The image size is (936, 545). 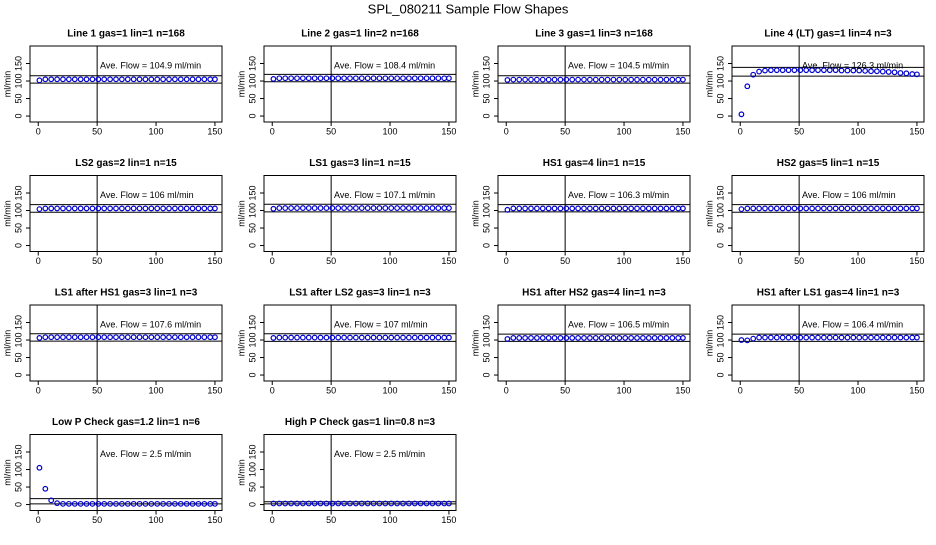 What do you see at coordinates (720, 245) in the screenshot?
I see `y-tick-label: 0` at bounding box center [720, 245].